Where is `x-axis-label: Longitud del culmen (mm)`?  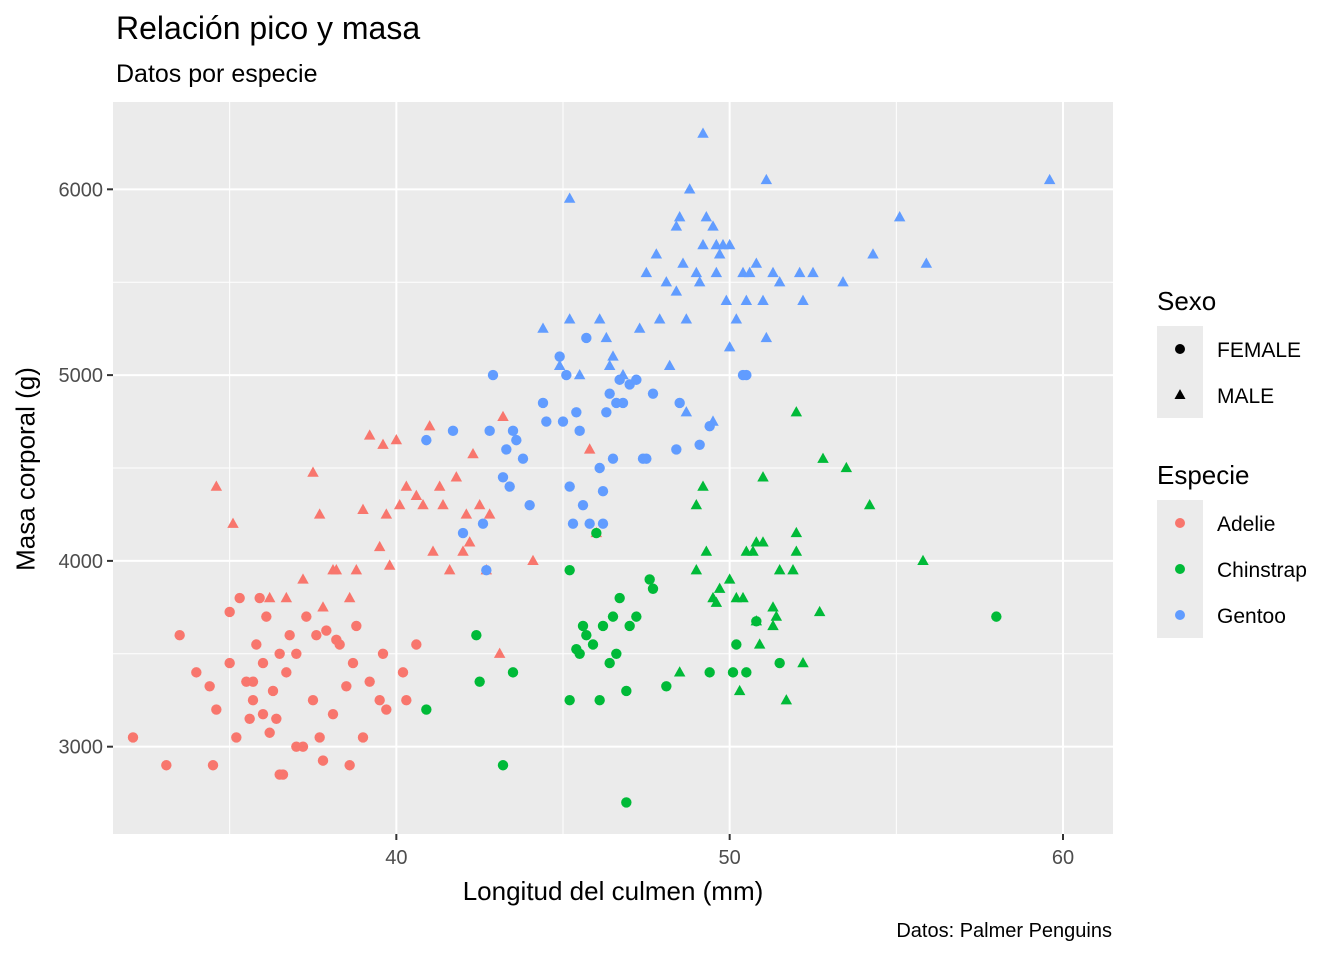
x-axis-label: Longitud del culmen (mm) is located at coordinates (613, 891).